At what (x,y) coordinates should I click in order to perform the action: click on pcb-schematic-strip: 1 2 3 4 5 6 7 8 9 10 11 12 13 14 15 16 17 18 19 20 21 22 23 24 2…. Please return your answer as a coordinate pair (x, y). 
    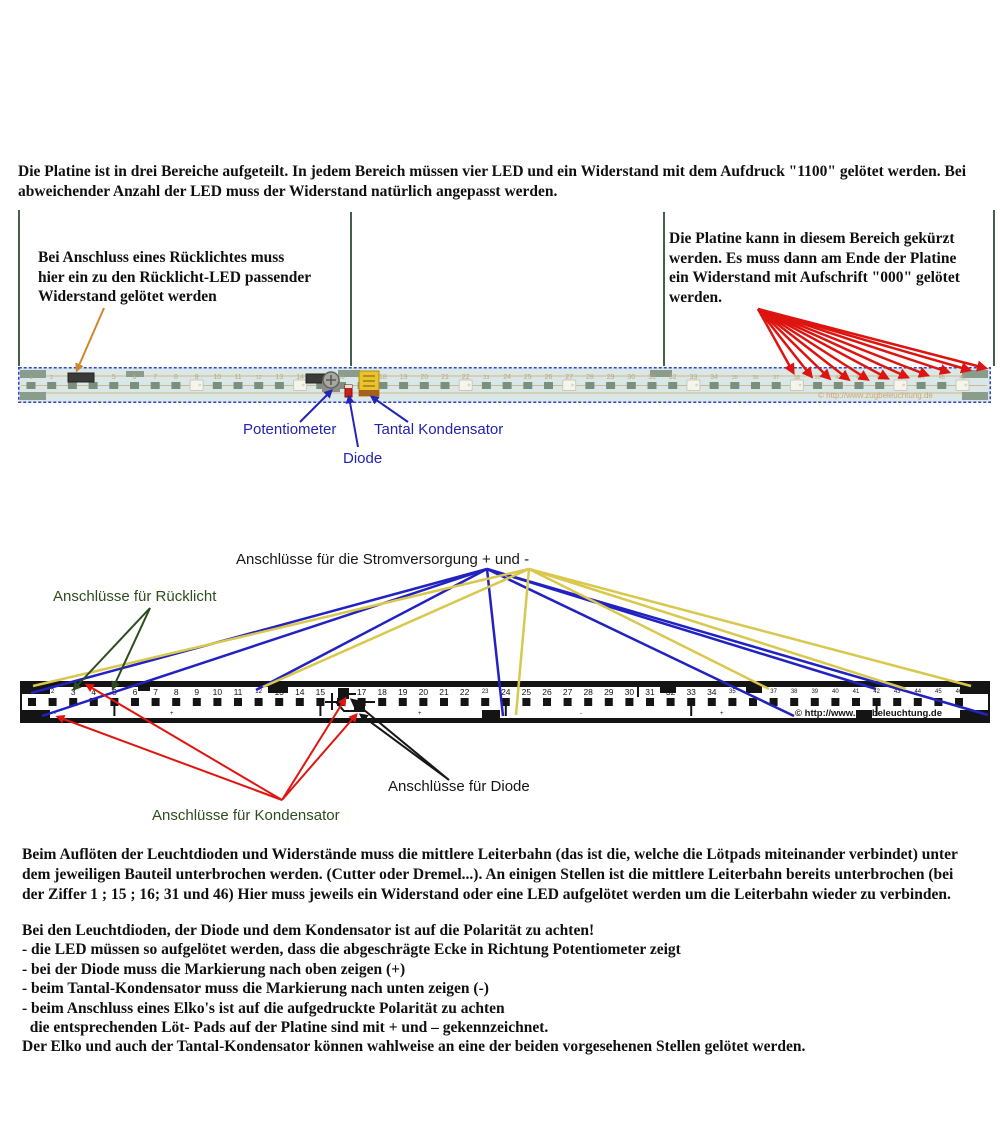
    Looking at the image, I should click on (505, 702).